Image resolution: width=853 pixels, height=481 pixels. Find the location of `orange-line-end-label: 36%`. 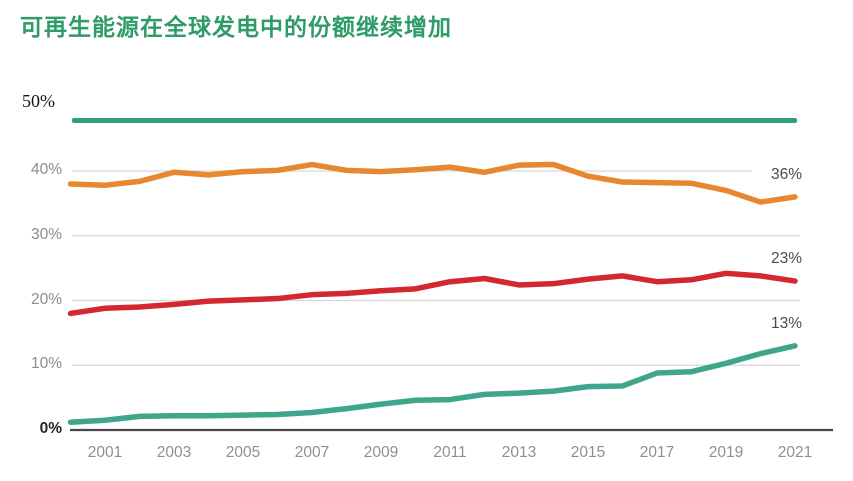

orange-line-end-label: 36% is located at coordinates (786, 174).